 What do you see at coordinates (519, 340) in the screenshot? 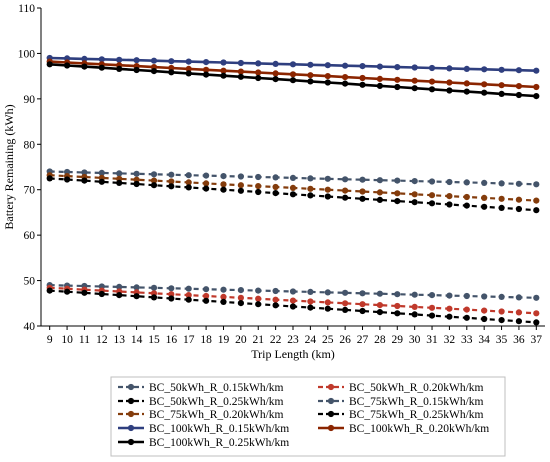
I see `x-tick-label: 36` at bounding box center [519, 340].